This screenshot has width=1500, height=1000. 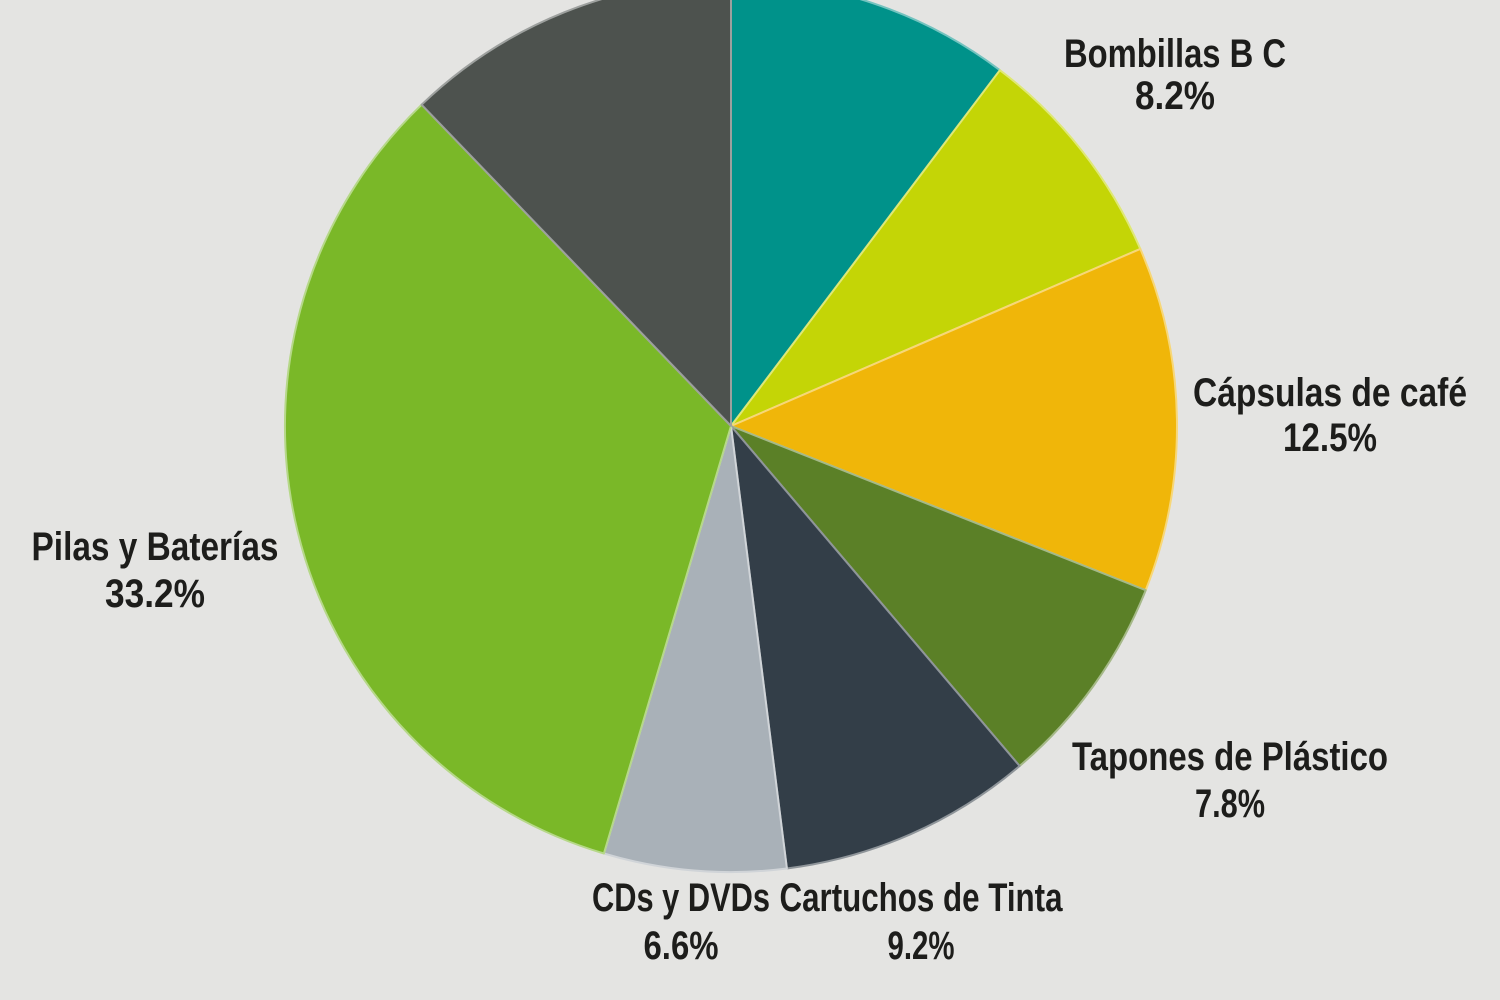 What do you see at coordinates (1175, 54) in the screenshot?
I see `slice-label-name-bombillas-b-c: Bombillas B C` at bounding box center [1175, 54].